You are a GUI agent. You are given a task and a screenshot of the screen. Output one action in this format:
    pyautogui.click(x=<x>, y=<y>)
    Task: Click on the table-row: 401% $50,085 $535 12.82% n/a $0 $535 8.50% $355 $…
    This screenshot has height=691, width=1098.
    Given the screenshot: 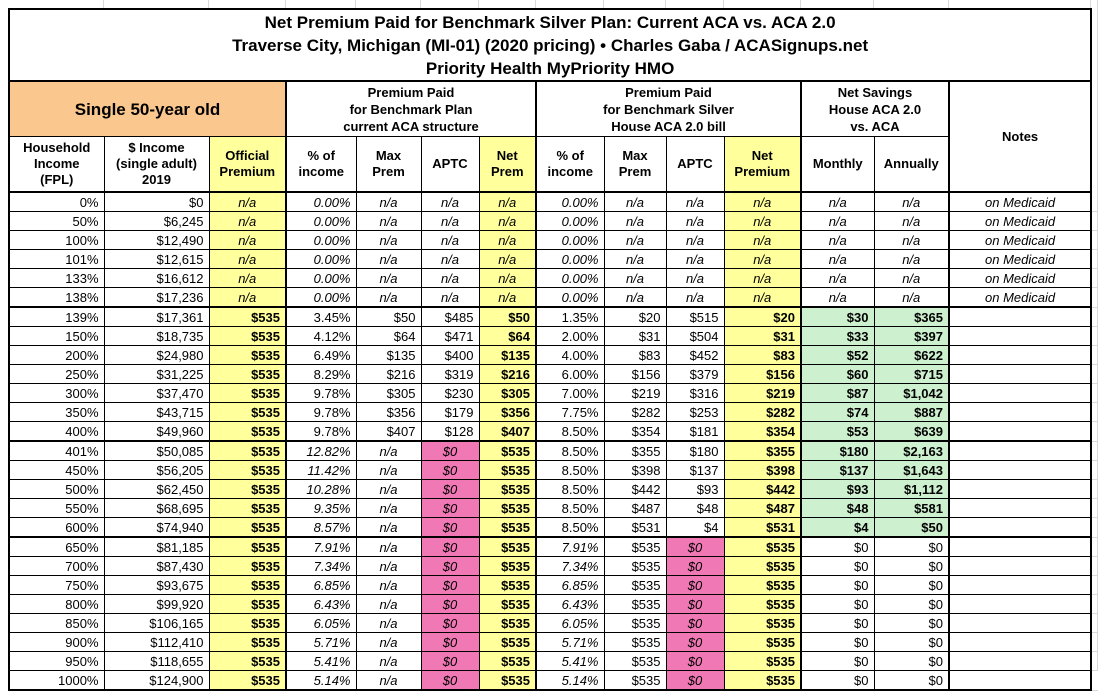 What is the action you would take?
    pyautogui.click(x=550, y=450)
    